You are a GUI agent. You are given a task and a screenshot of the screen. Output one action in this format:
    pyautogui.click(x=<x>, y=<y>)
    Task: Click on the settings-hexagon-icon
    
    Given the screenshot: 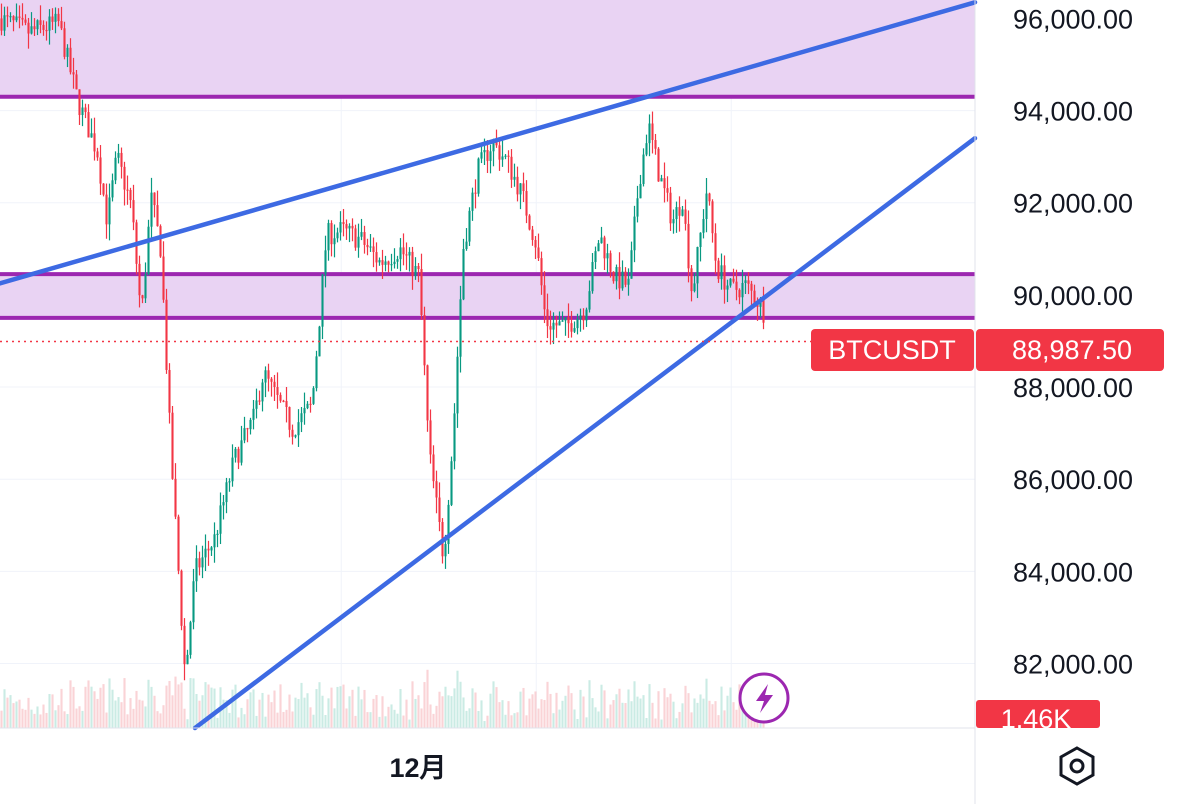 What is the action you would take?
    pyautogui.click(x=1077, y=766)
    